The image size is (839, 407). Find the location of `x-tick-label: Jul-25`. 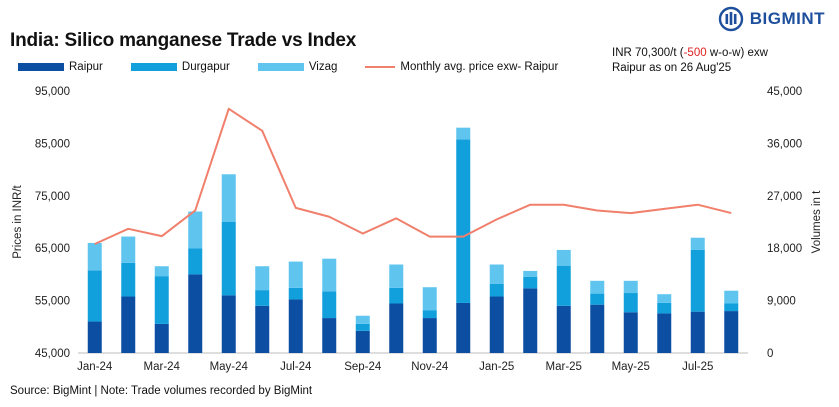

x-tick-label: Jul-25 is located at coordinates (697, 367).